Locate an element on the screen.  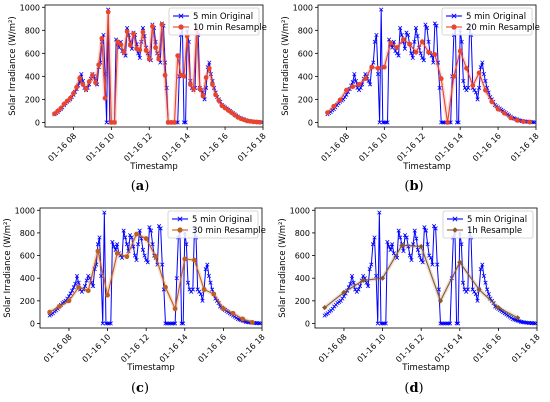
x-tick-label: 01-16 18 is located at coordinates (525, 147).